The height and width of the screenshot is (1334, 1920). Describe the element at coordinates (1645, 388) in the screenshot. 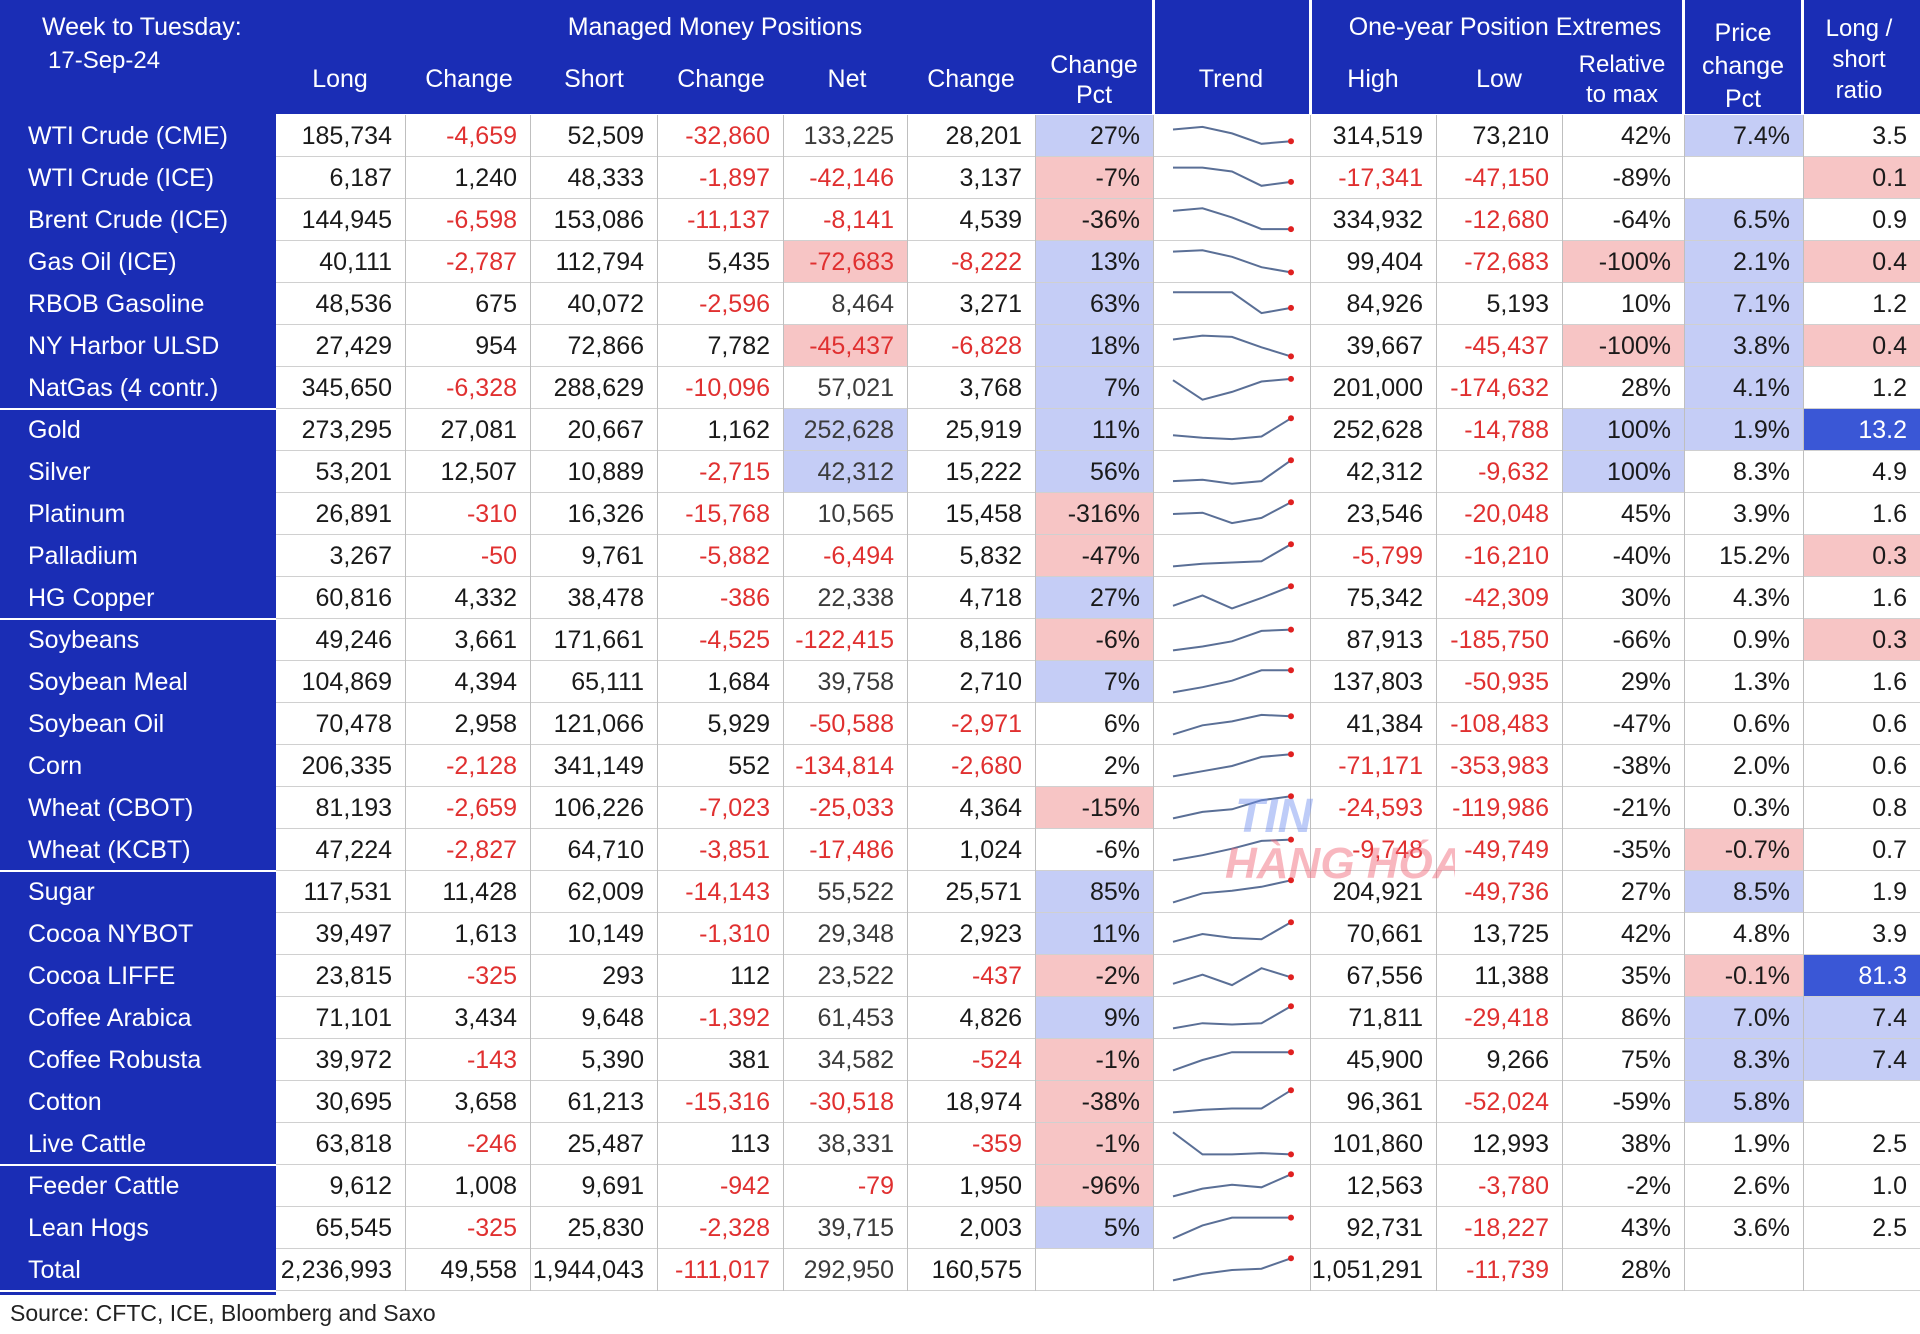

I see `cell-rel: 28%` at that location.